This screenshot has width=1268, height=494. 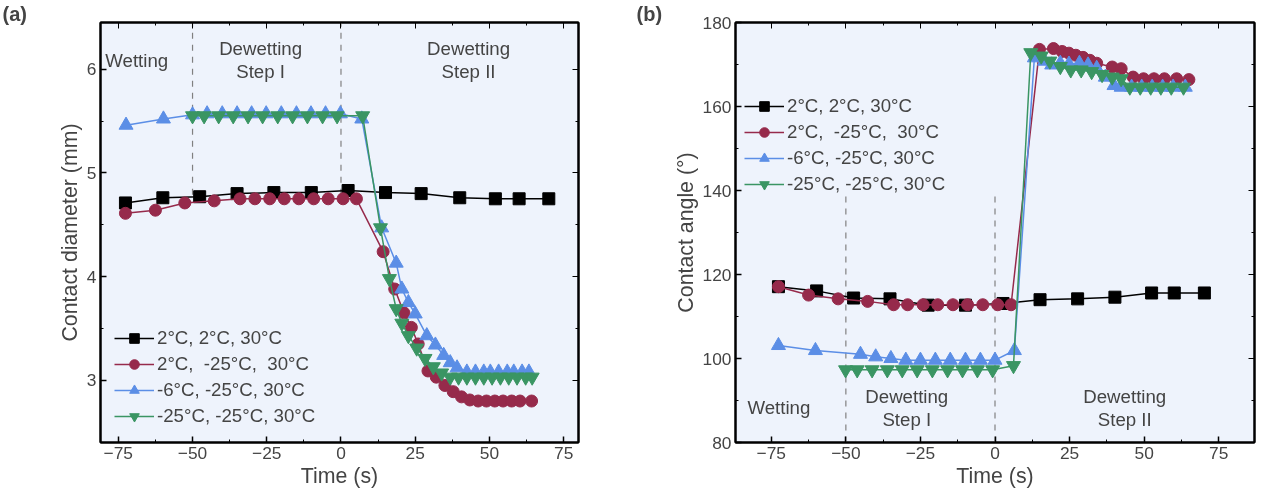 I want to click on y-tick-label: 180, so click(x=717, y=22).